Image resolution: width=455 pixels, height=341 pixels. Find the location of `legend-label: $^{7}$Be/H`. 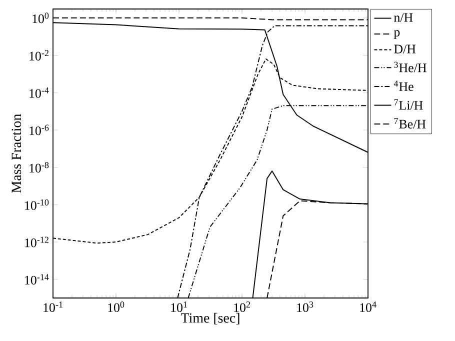

legend-label: $^{7}$Be/H is located at coordinates (410, 123).